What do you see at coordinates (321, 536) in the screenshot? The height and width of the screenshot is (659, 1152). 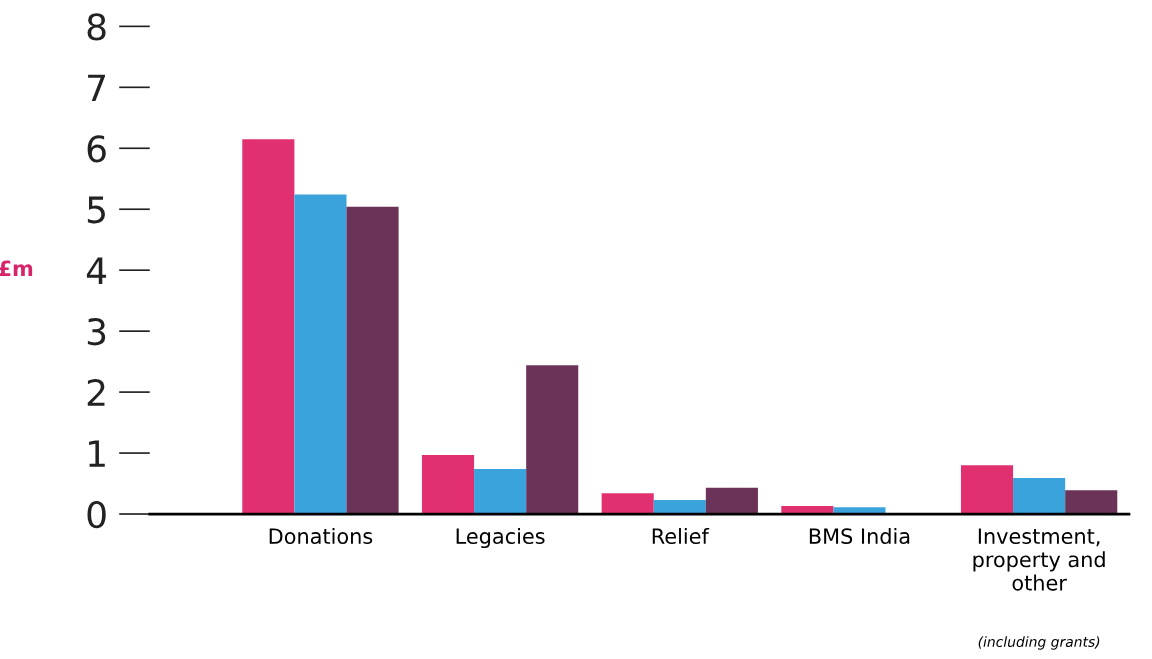 I see `x-tick-label: Donations` at bounding box center [321, 536].